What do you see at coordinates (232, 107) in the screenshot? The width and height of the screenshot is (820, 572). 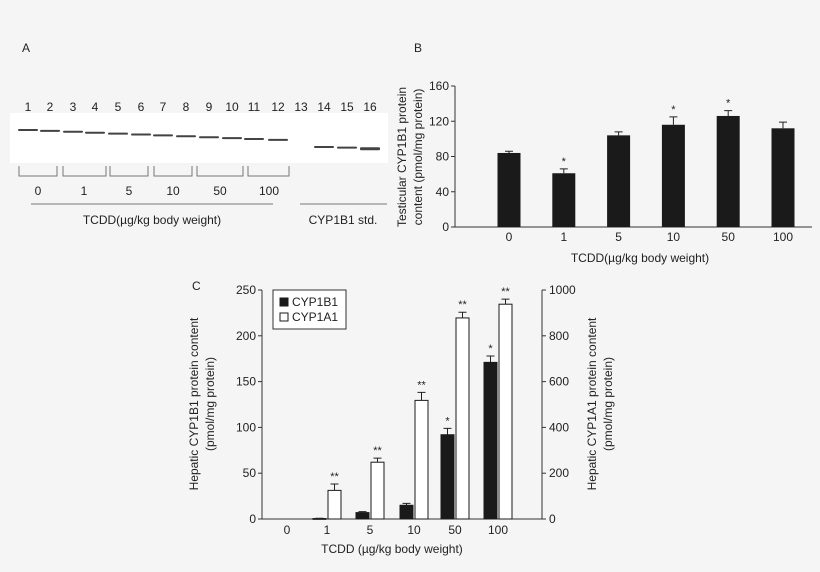 I see `lane-number: 10` at bounding box center [232, 107].